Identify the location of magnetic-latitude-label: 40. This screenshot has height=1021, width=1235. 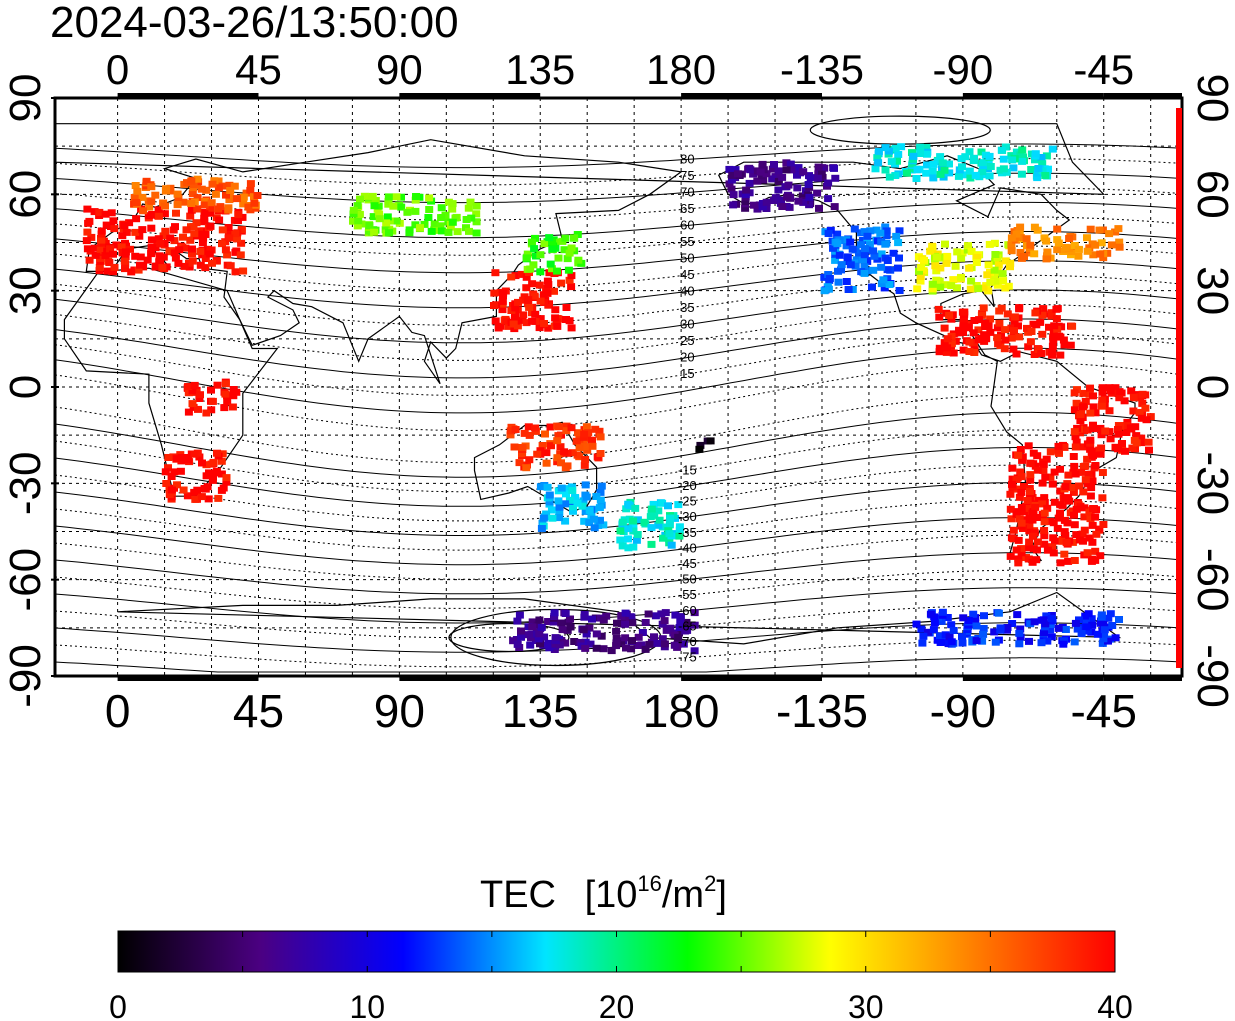
(687, 291).